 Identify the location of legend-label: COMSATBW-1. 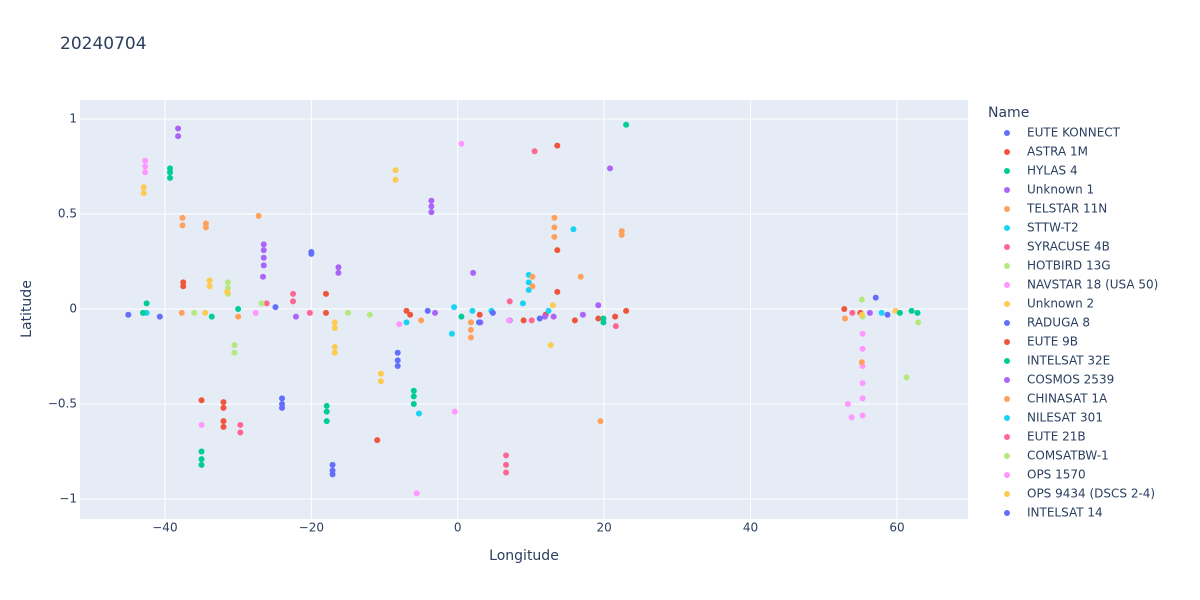
(1068, 456).